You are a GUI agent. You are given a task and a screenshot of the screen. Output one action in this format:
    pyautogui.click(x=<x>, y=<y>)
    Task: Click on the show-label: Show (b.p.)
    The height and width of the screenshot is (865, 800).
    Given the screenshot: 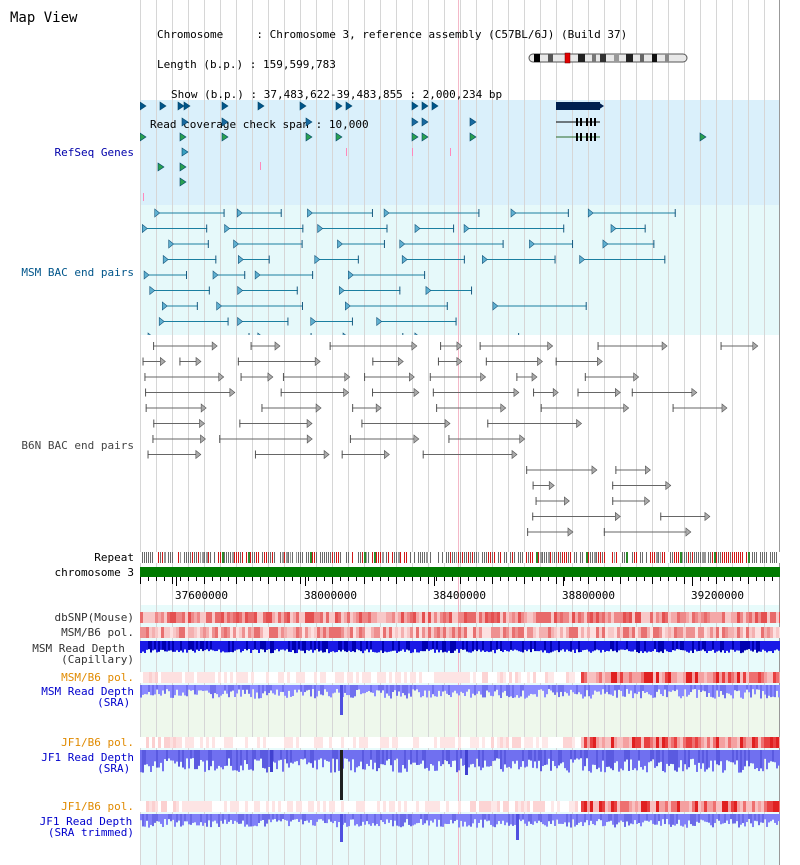 What is the action you would take?
    pyautogui.click(x=207, y=94)
    